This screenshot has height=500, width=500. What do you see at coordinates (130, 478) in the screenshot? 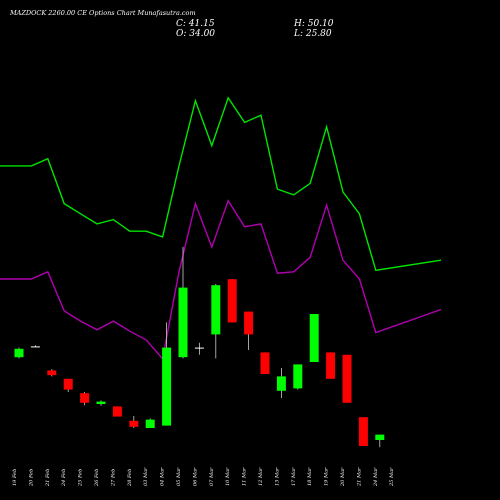
I see `x-tick-label: 28 Feb` at bounding box center [130, 478].